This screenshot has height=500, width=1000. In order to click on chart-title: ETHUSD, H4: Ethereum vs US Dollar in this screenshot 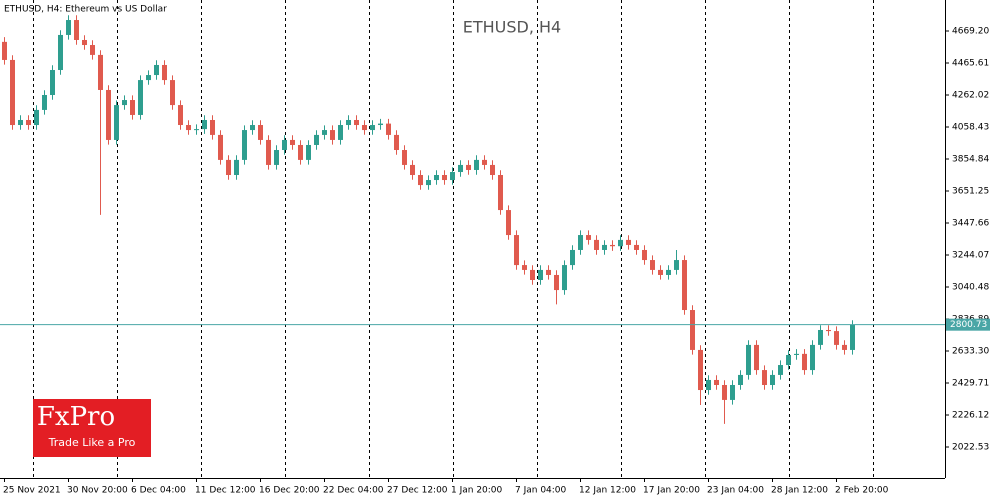, I will do `click(85, 10)`.